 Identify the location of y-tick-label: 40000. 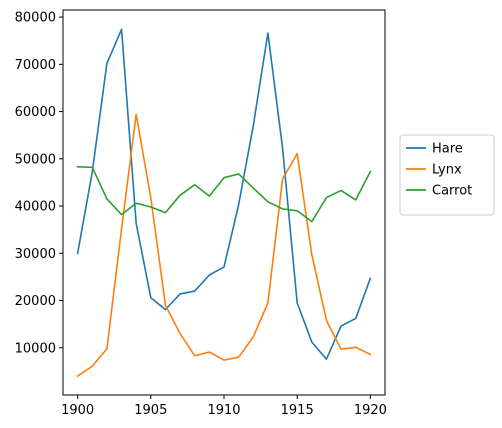
(35, 207).